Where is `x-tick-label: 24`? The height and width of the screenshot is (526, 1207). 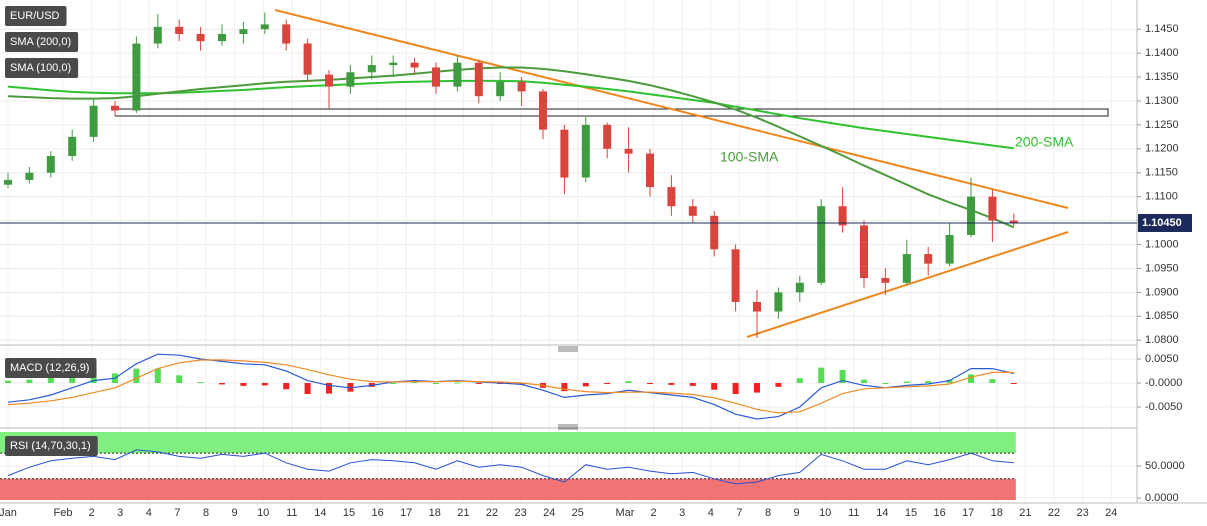 x-tick-label: 24 is located at coordinates (1111, 513).